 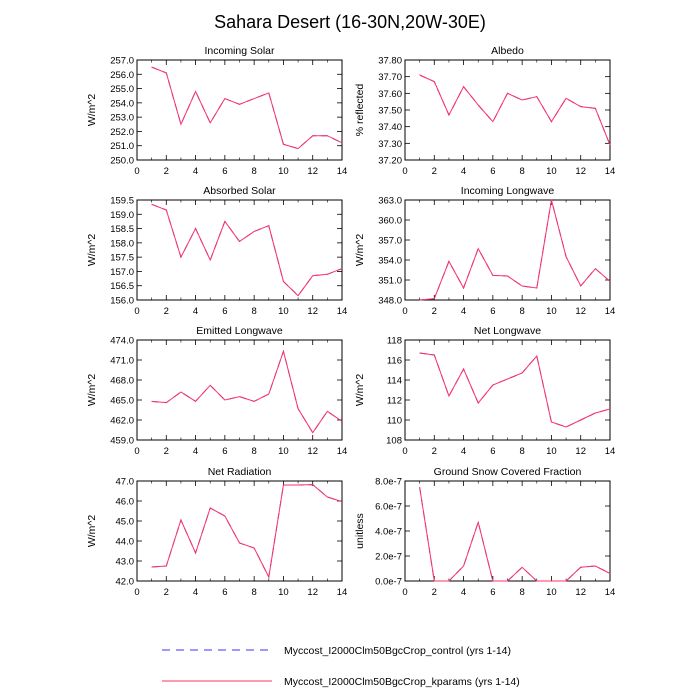 What do you see at coordinates (125, 482) in the screenshot?
I see `y-tick-label: 47.0` at bounding box center [125, 482].